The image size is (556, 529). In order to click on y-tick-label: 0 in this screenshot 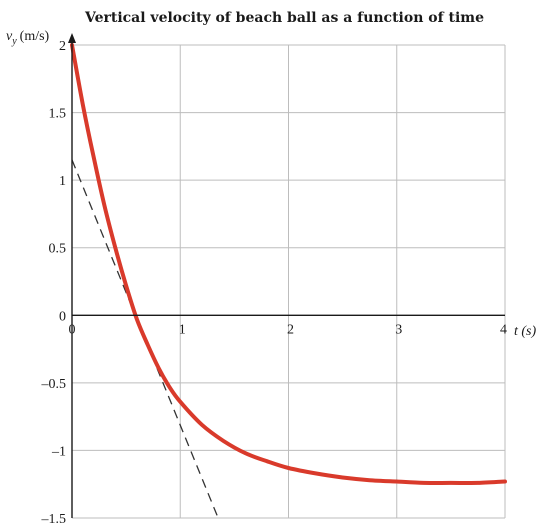, I will do `click(62, 316)`.